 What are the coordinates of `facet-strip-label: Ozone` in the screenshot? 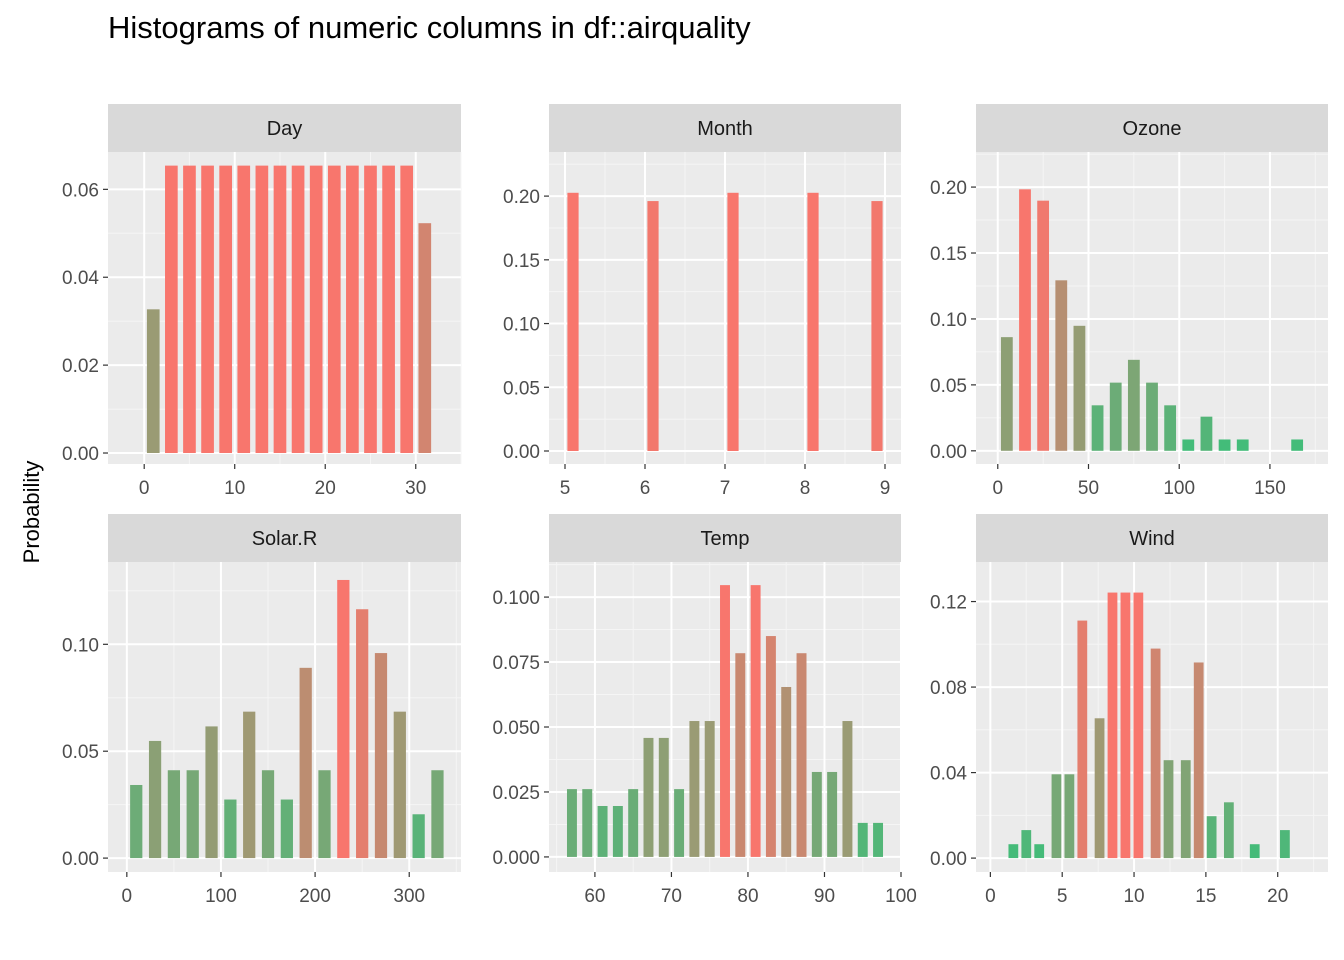 It's located at (1152, 129).